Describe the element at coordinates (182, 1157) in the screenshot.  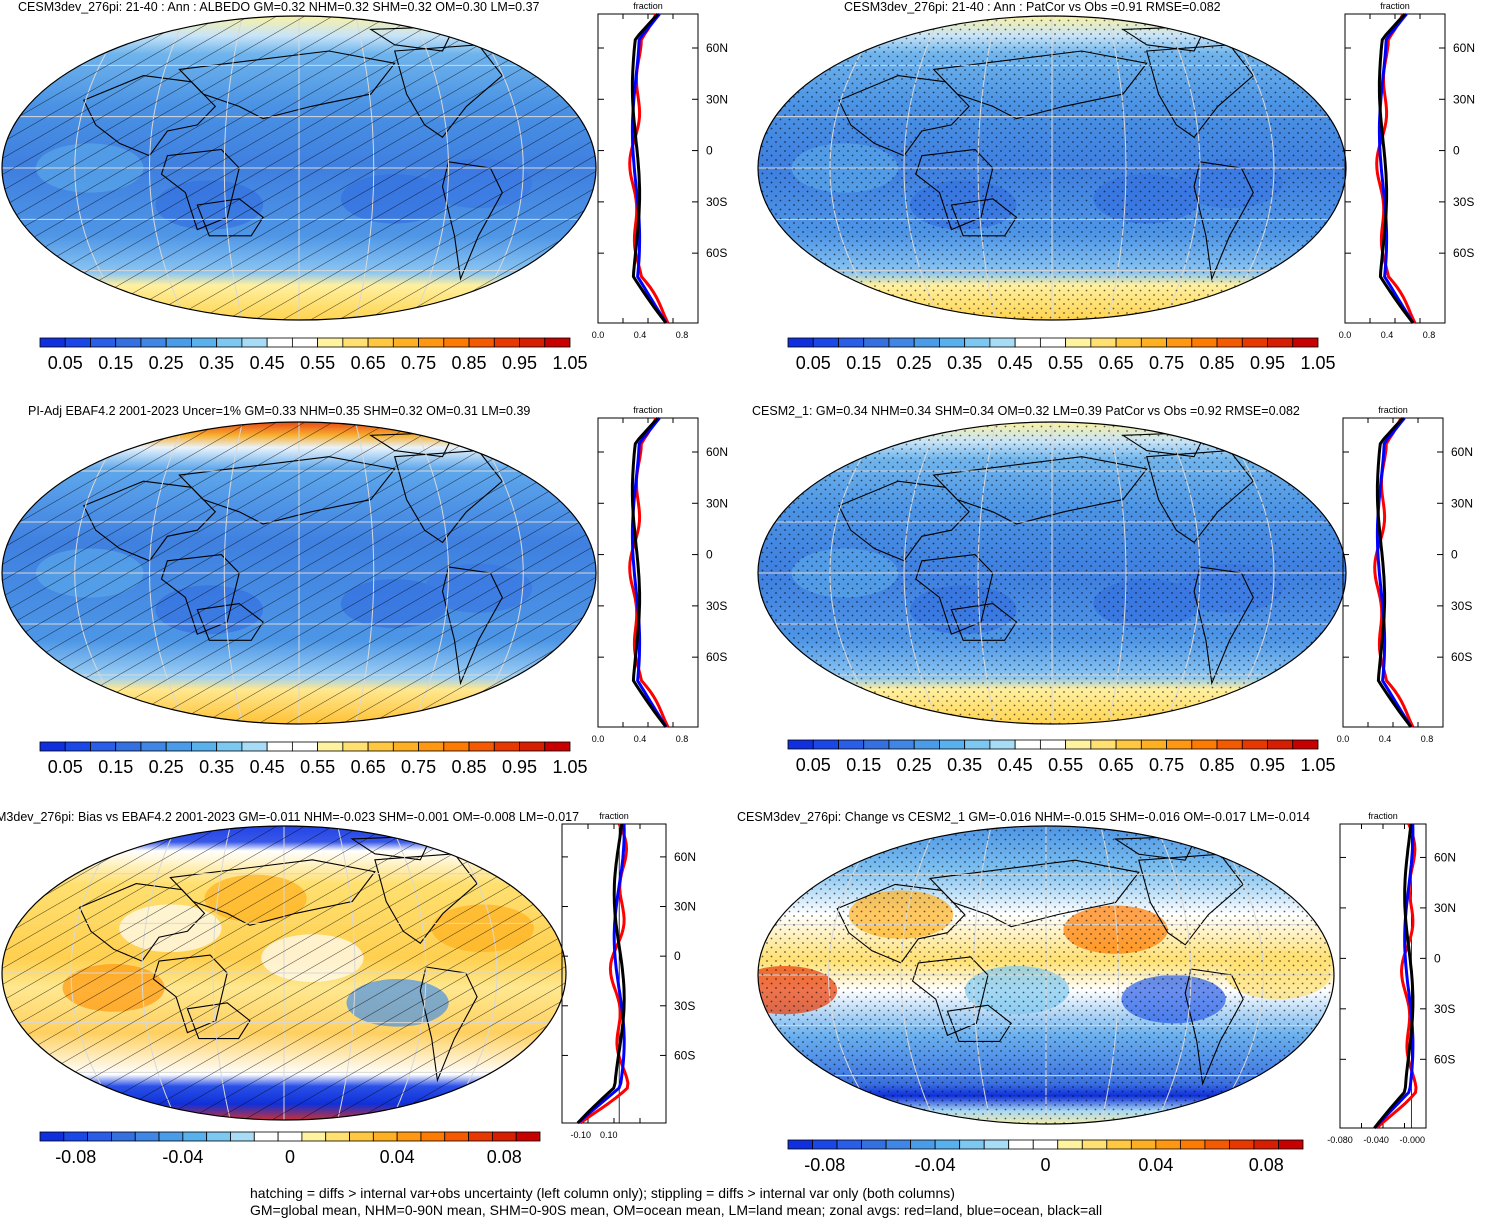
I see `colorbar-label: -0.04` at that location.